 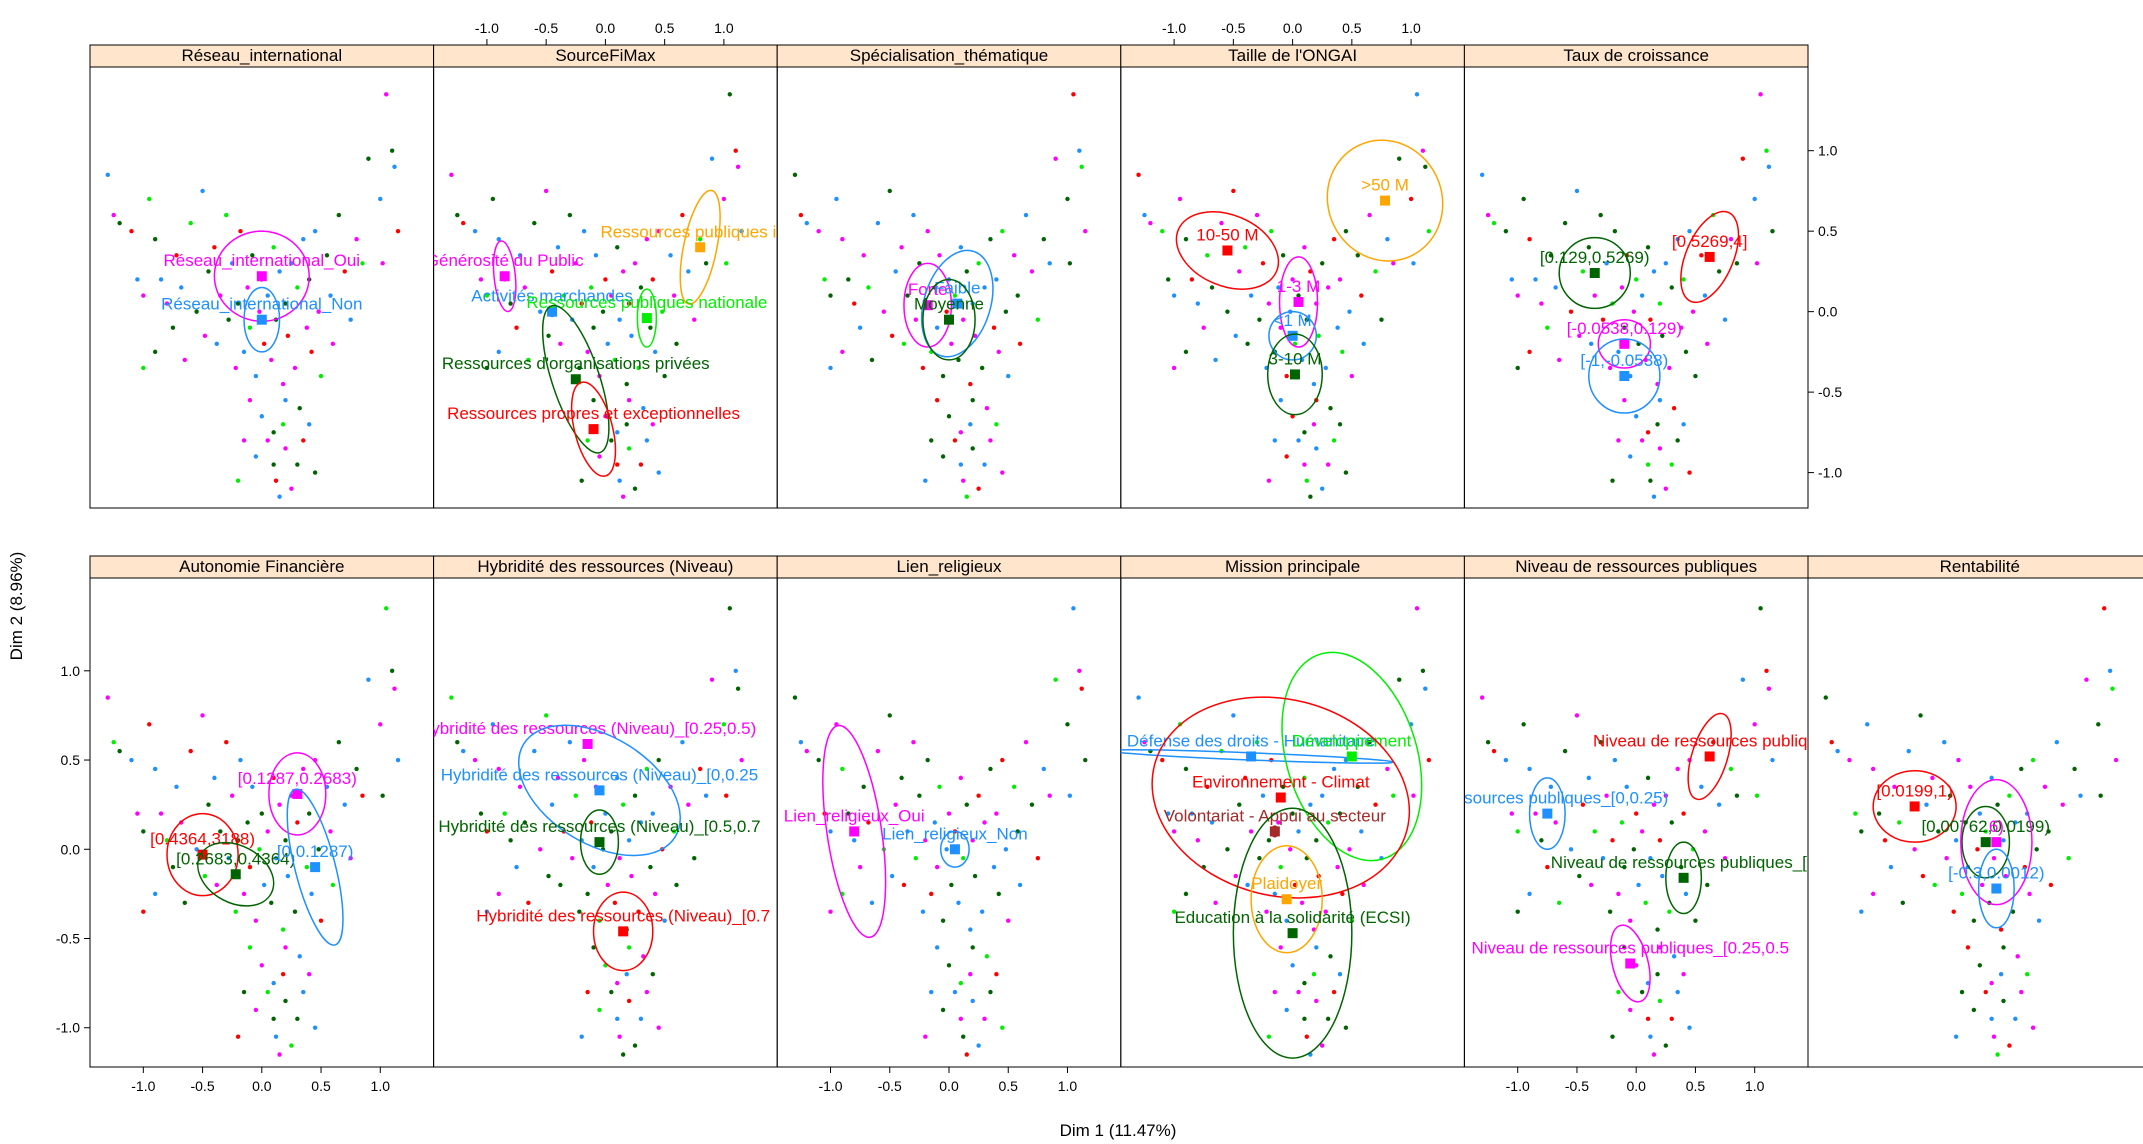 What do you see at coordinates (71, 760) in the screenshot?
I see `y-tick-label: 0.5` at bounding box center [71, 760].